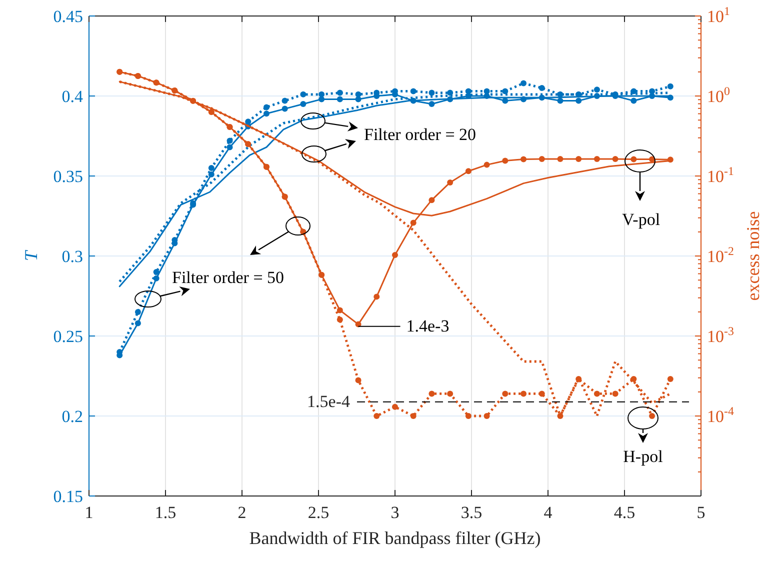 This screenshot has height=563, width=772. I want to click on x-tick-label: 2, so click(242, 512).